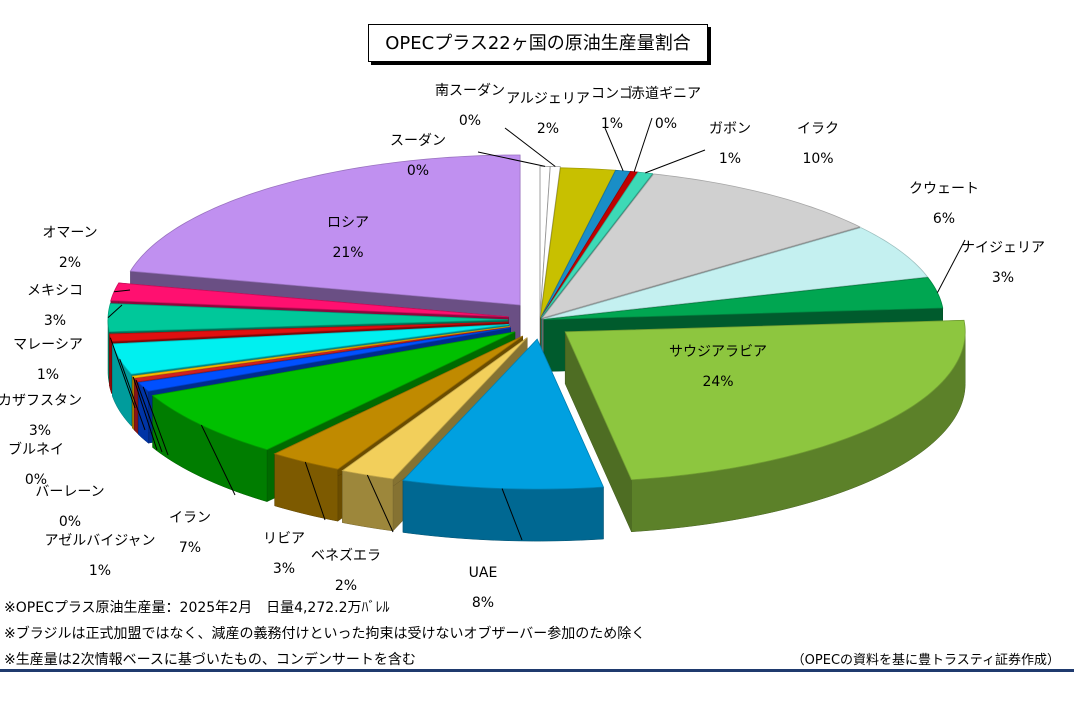 The width and height of the screenshot is (1074, 707). Describe the element at coordinates (765, 400) in the screenshot. I see `slice-サウジアラビア` at that location.